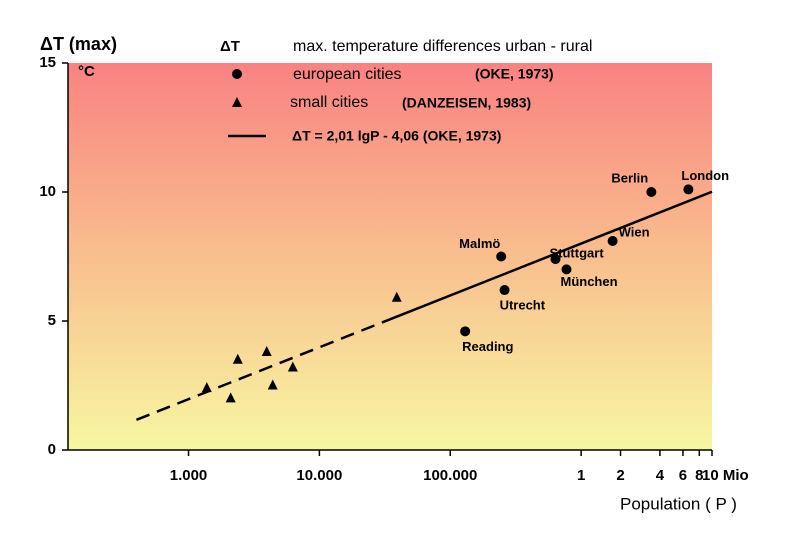 The height and width of the screenshot is (535, 798). I want to click on legend-label: ΔT = 2,01 lgP - 4,06 (OKE, 1973), so click(396, 136).